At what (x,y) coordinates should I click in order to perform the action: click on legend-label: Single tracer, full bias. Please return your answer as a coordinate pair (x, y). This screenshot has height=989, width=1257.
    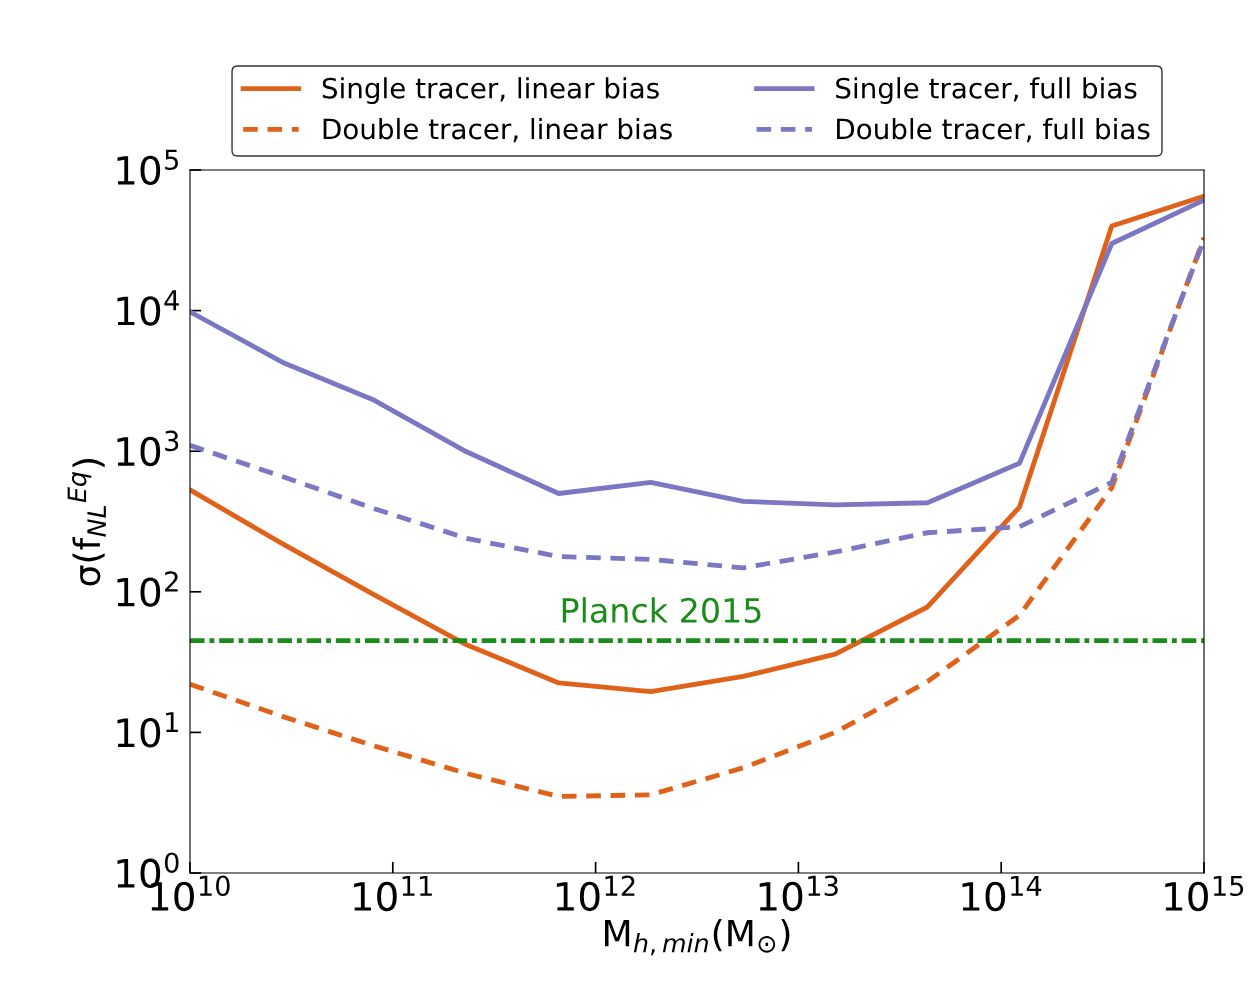
    Looking at the image, I should click on (986, 91).